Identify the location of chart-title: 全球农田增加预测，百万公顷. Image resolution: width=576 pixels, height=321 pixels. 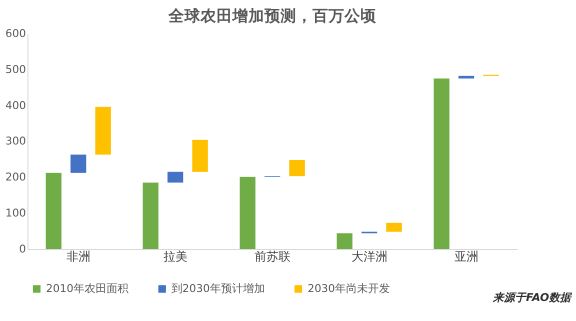
(271, 15).